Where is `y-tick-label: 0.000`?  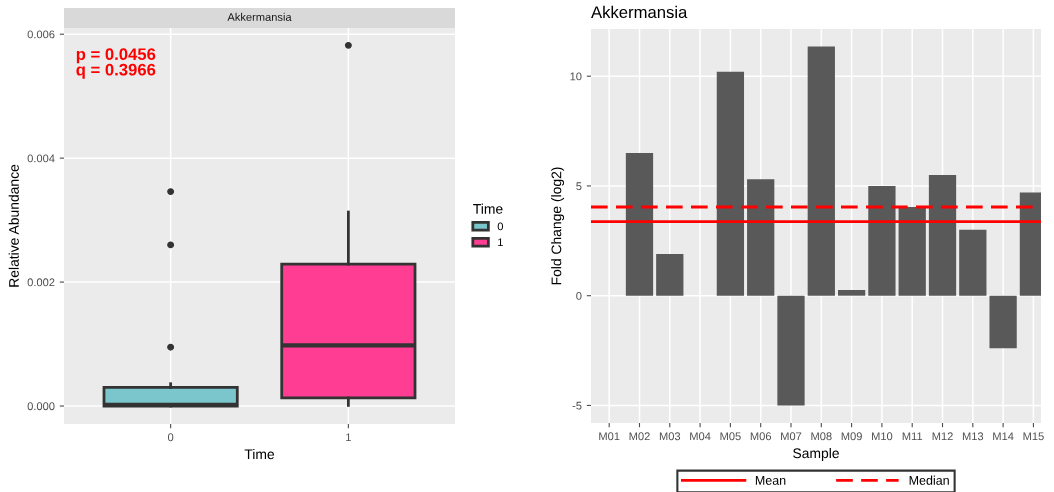
y-tick-label: 0.000 is located at coordinates (41, 406).